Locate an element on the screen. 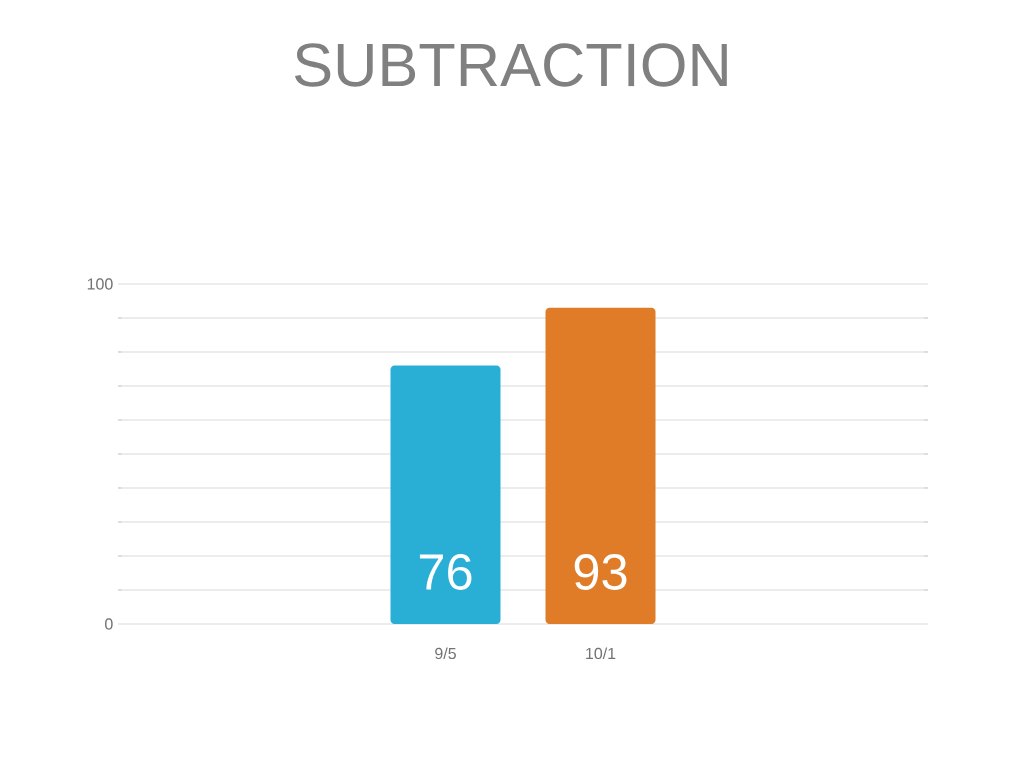 The width and height of the screenshot is (1024, 768). x-tick-label: 10/1 is located at coordinates (601, 653).